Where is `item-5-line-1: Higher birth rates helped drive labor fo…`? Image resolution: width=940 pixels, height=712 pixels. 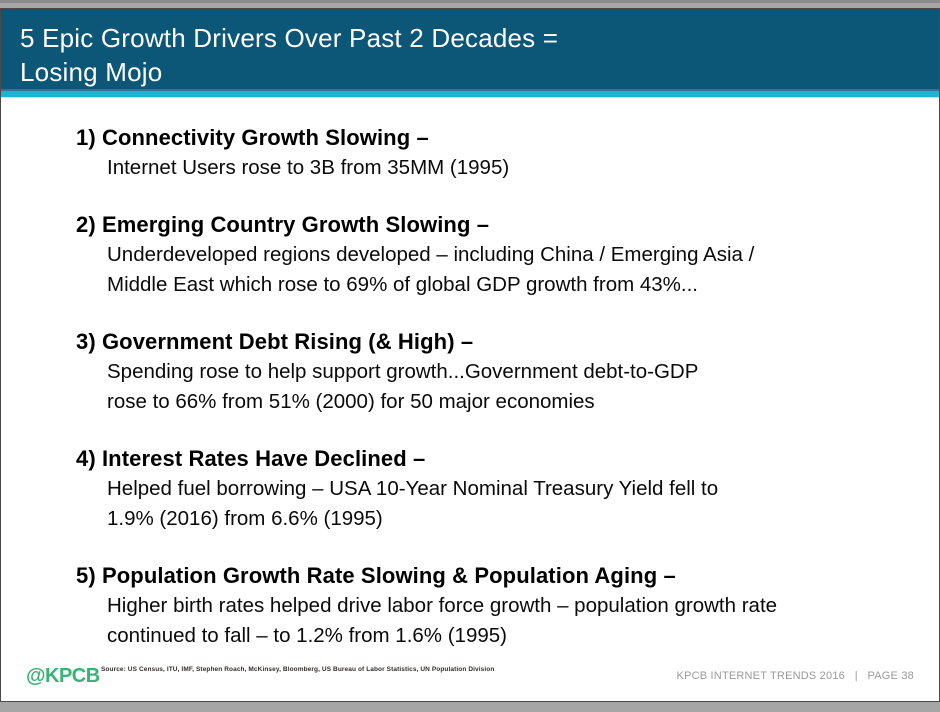
item-5-line-1: Higher birth rates helped drive labor fo… is located at coordinates (442, 605).